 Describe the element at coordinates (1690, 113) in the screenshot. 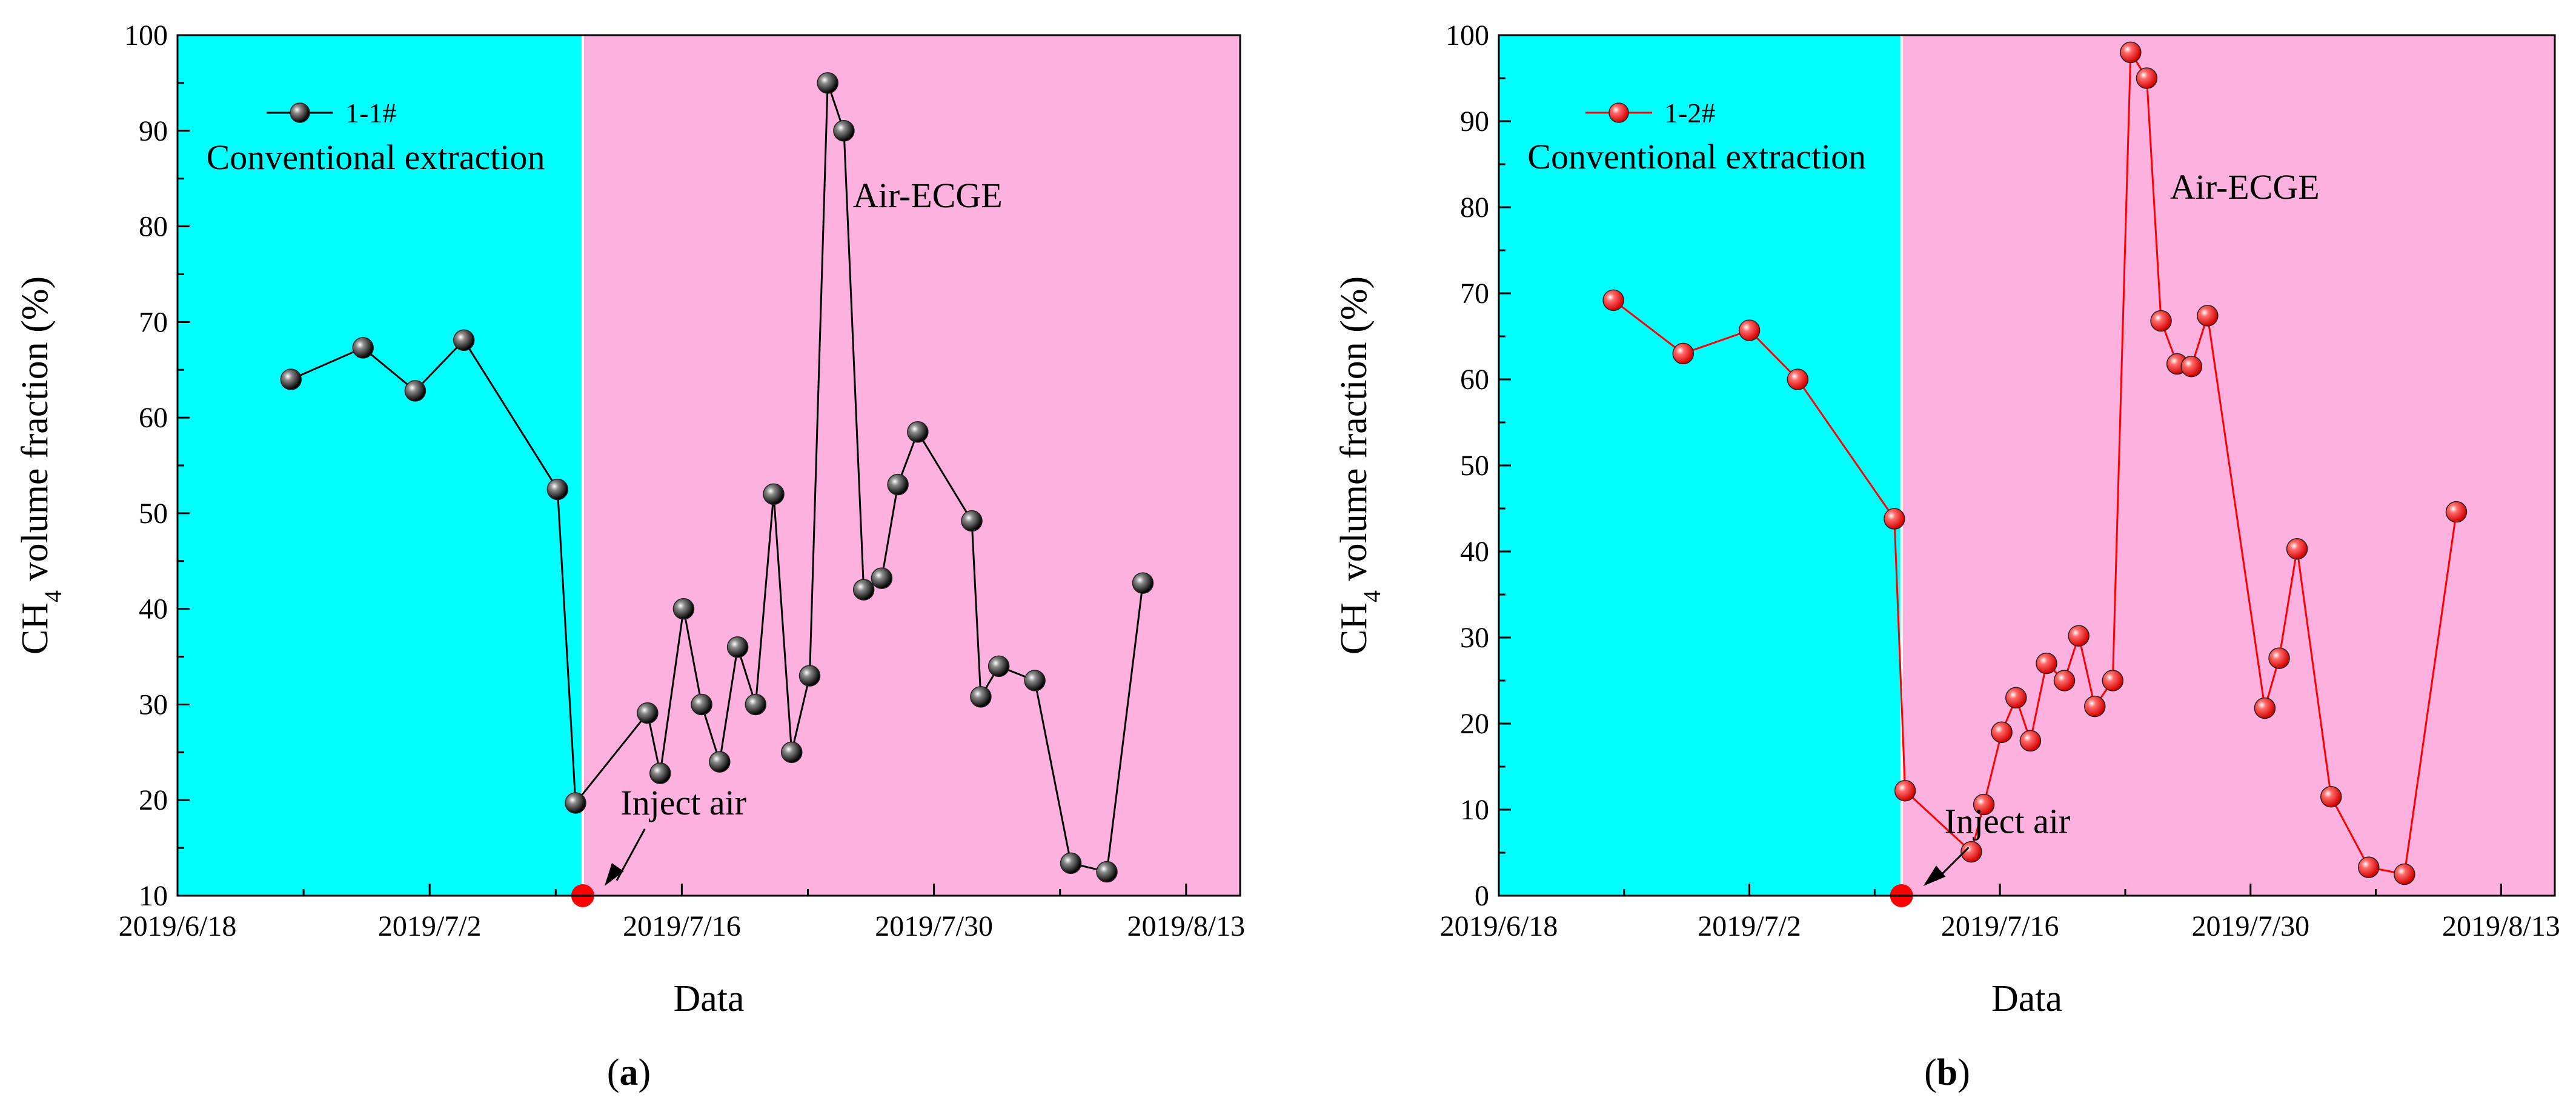

I see `legend-label: 1-2#` at that location.